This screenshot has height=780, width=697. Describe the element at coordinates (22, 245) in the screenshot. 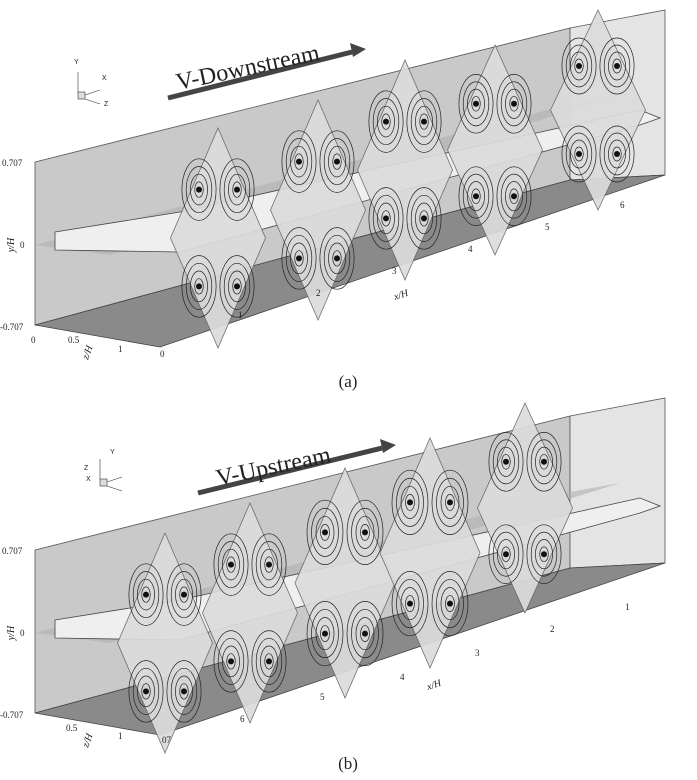

I see `y-tick-label: 0` at that location.